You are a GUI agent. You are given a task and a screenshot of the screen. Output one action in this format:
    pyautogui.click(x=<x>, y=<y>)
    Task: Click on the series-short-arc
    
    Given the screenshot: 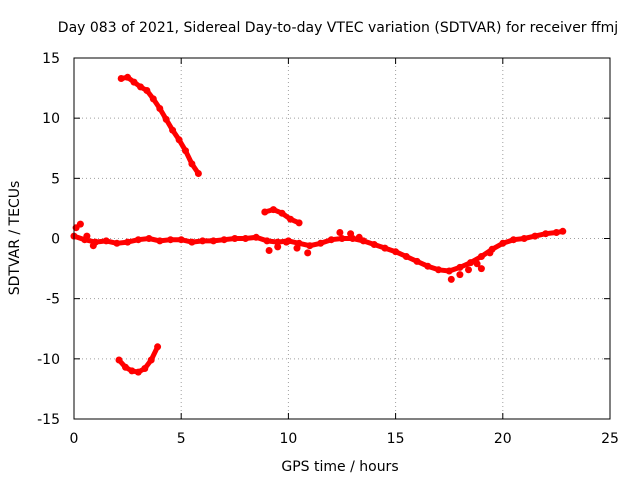 What is the action you would take?
    pyautogui.click(x=282, y=216)
    